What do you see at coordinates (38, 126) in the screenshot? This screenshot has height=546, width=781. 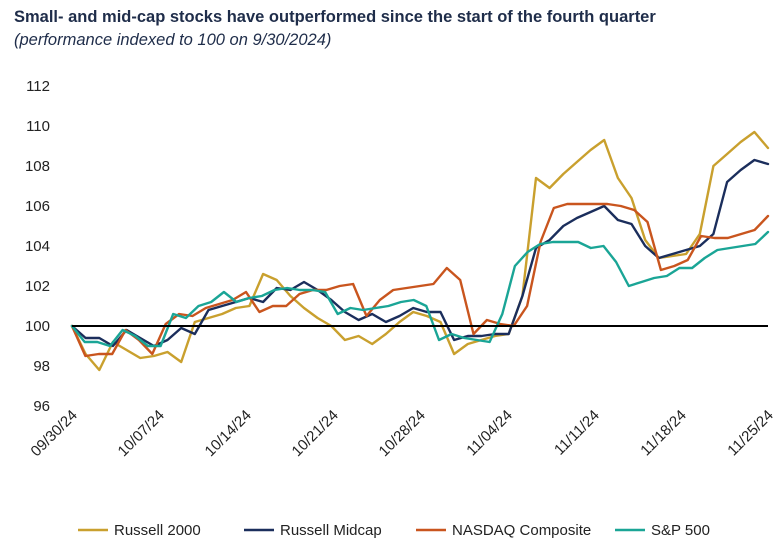 I see `y-tick-label: 110` at bounding box center [38, 126].